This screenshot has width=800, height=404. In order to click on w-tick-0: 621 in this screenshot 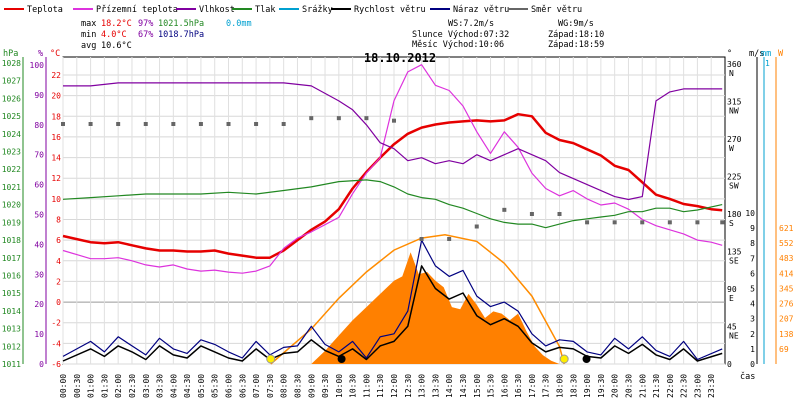, I will do `click(786, 228)`.